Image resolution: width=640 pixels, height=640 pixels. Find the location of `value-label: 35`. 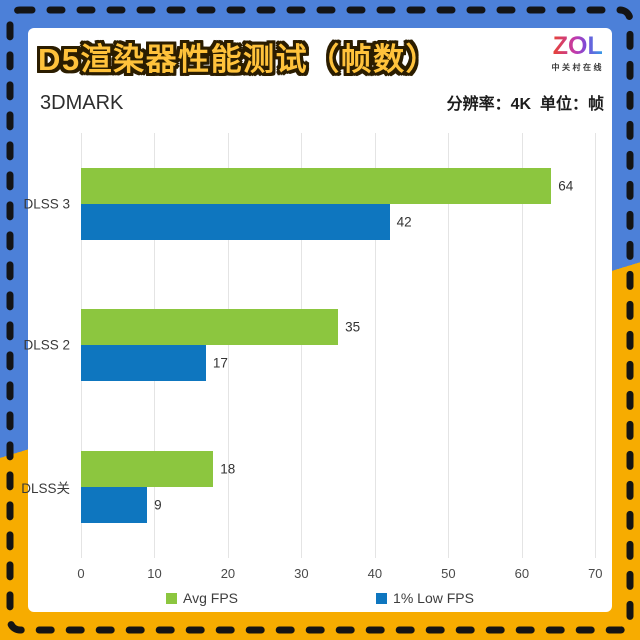

value-label: 35 is located at coordinates (353, 327).